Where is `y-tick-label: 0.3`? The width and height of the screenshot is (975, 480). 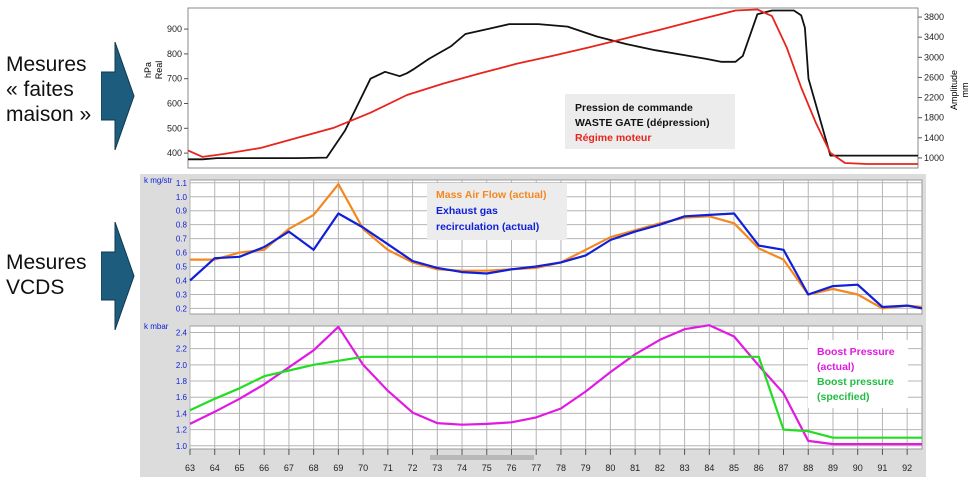
y-tick-label: 0.3 is located at coordinates (182, 294).